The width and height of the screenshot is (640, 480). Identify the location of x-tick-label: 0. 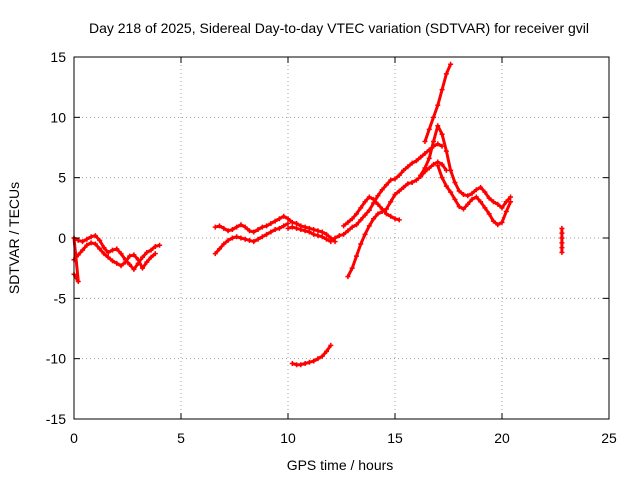
(74, 438).